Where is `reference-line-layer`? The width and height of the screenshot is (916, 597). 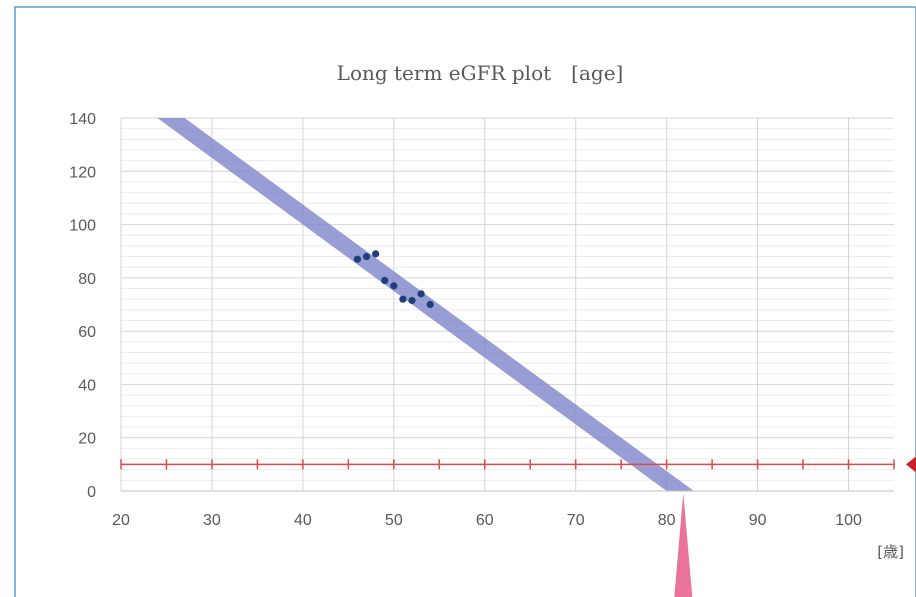 reference-line-layer is located at coordinates (507, 464).